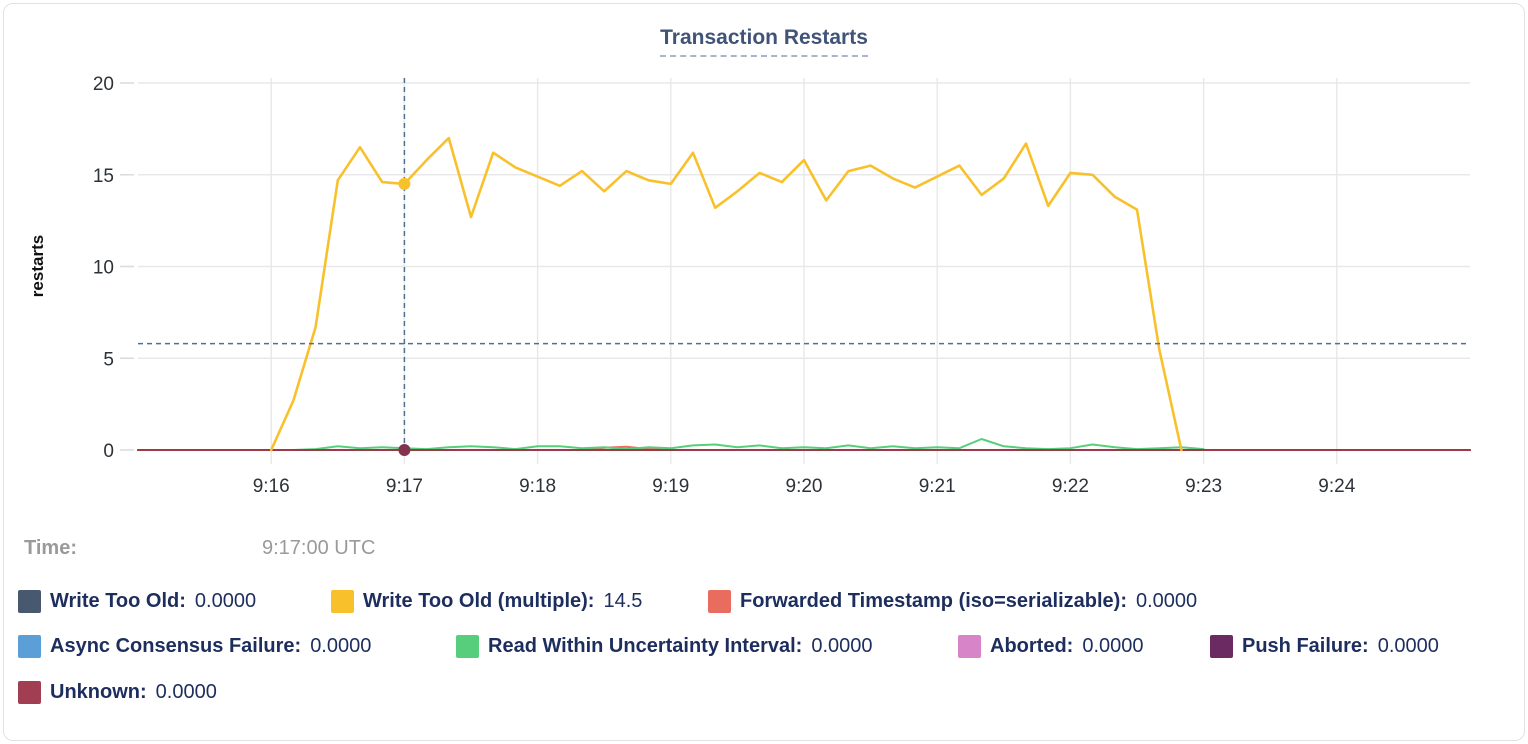 Image resolution: width=1528 pixels, height=744 pixels. Describe the element at coordinates (50, 548) in the screenshot. I see `hover-time-label: Time:` at that location.